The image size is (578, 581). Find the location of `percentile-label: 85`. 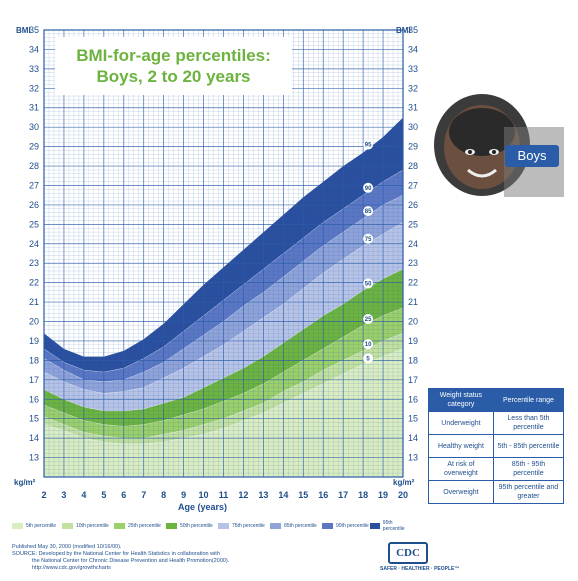

percentile-label: 85 is located at coordinates (368, 212).